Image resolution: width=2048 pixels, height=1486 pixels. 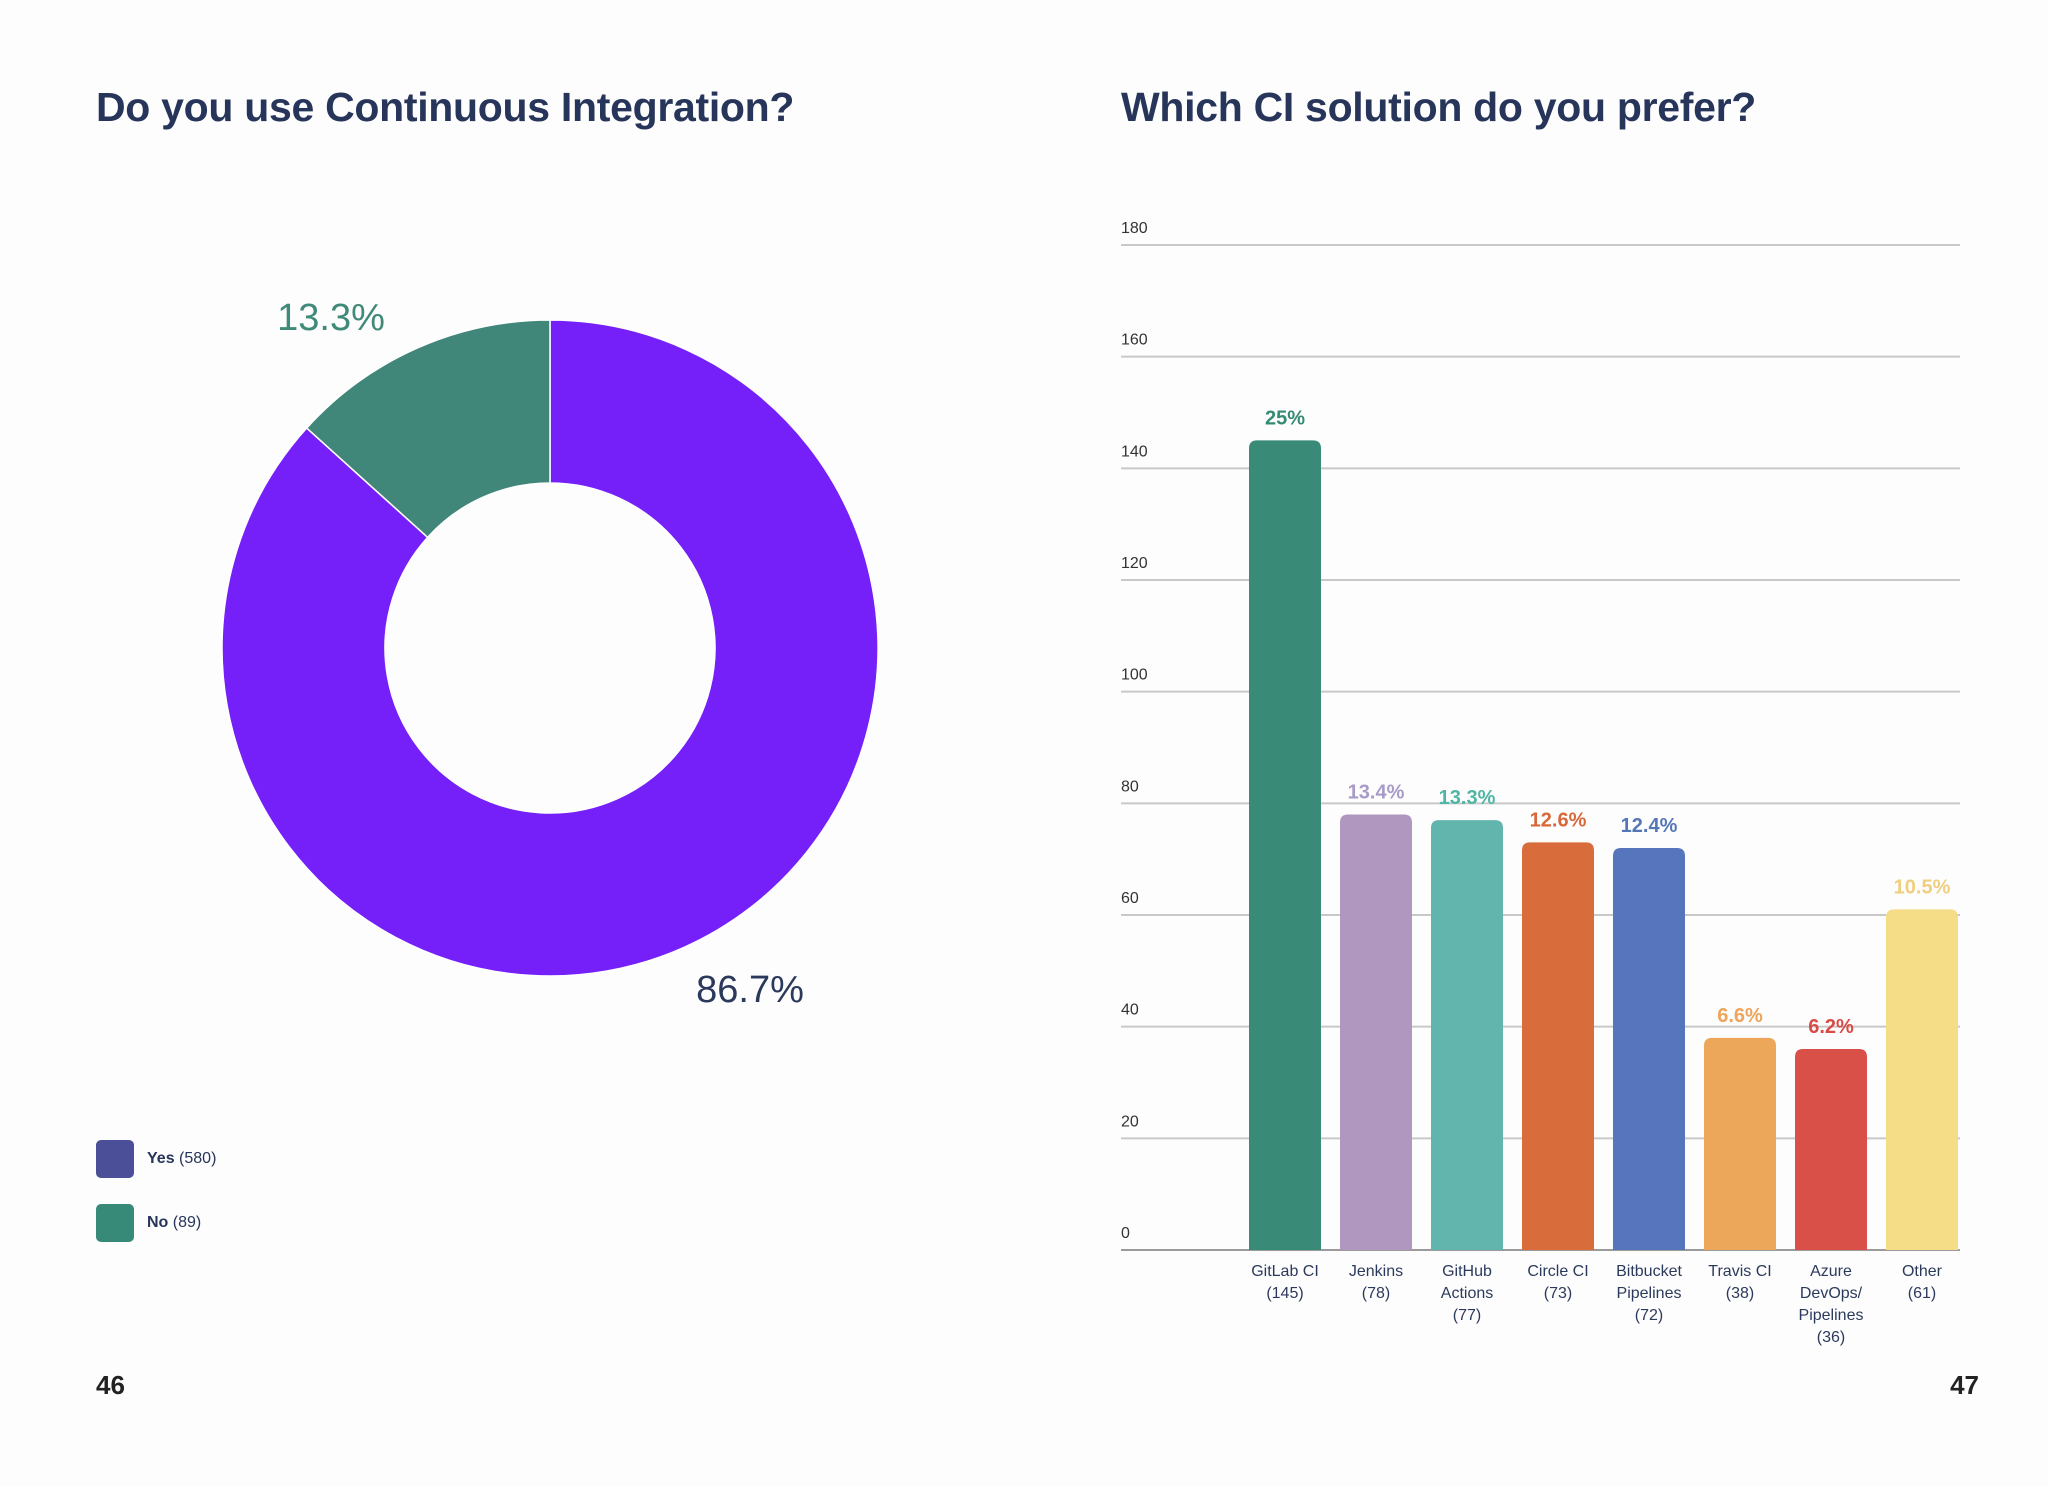 I want to click on legend-item-yes: Yes (580), so click(x=156, y=1159).